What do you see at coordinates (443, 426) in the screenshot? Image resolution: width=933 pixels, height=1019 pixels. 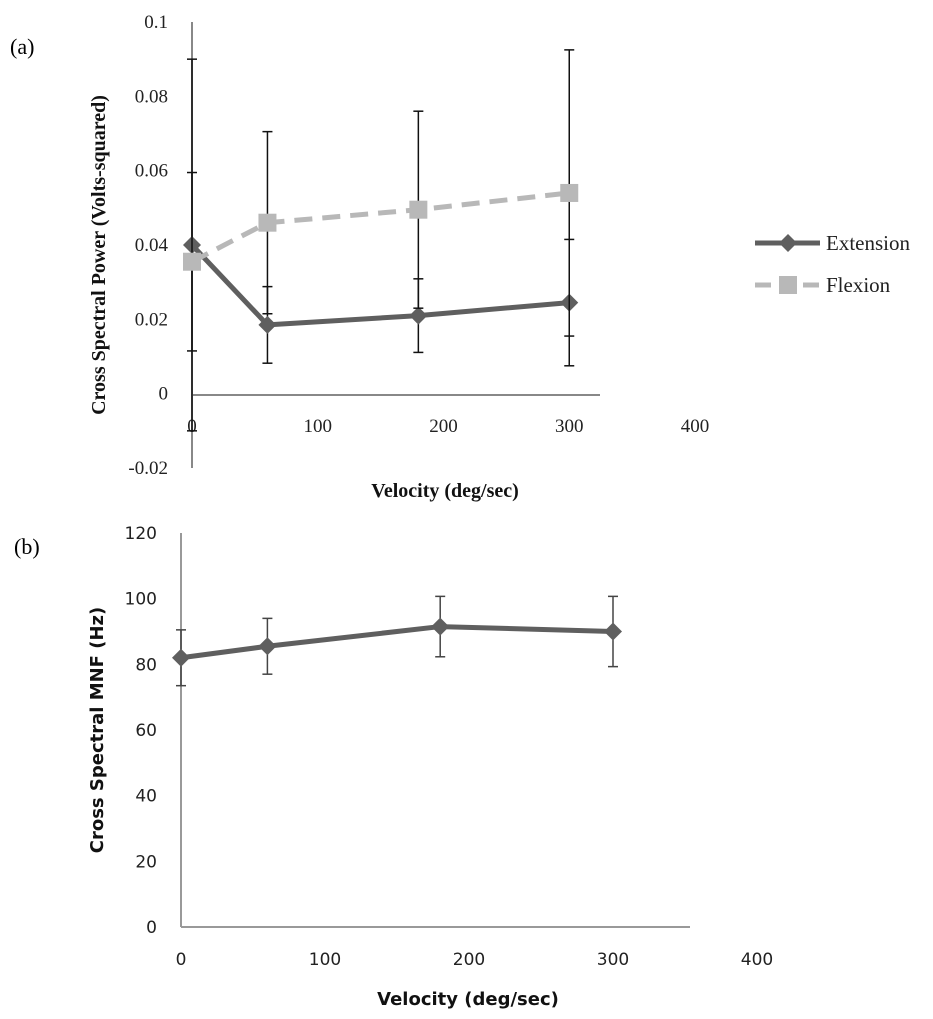 I see `panel-a-x-tick-label: 200` at bounding box center [443, 426].